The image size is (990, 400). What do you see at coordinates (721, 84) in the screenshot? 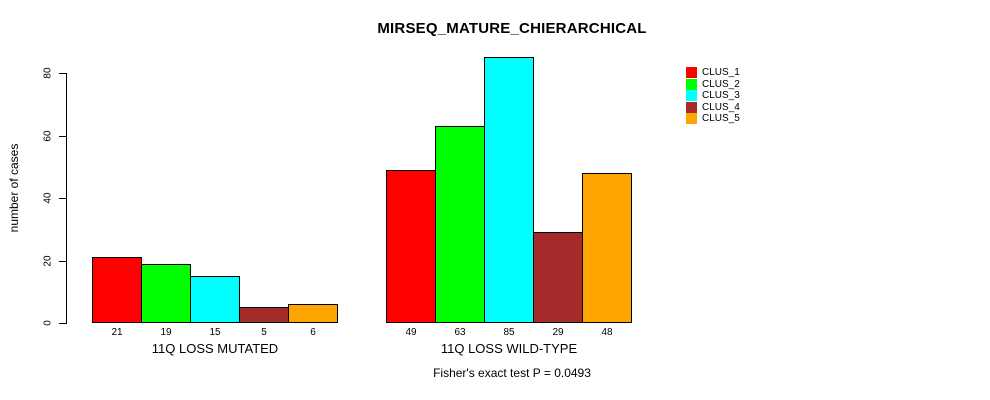
I see `legend-label: CLUS_2` at bounding box center [721, 84].